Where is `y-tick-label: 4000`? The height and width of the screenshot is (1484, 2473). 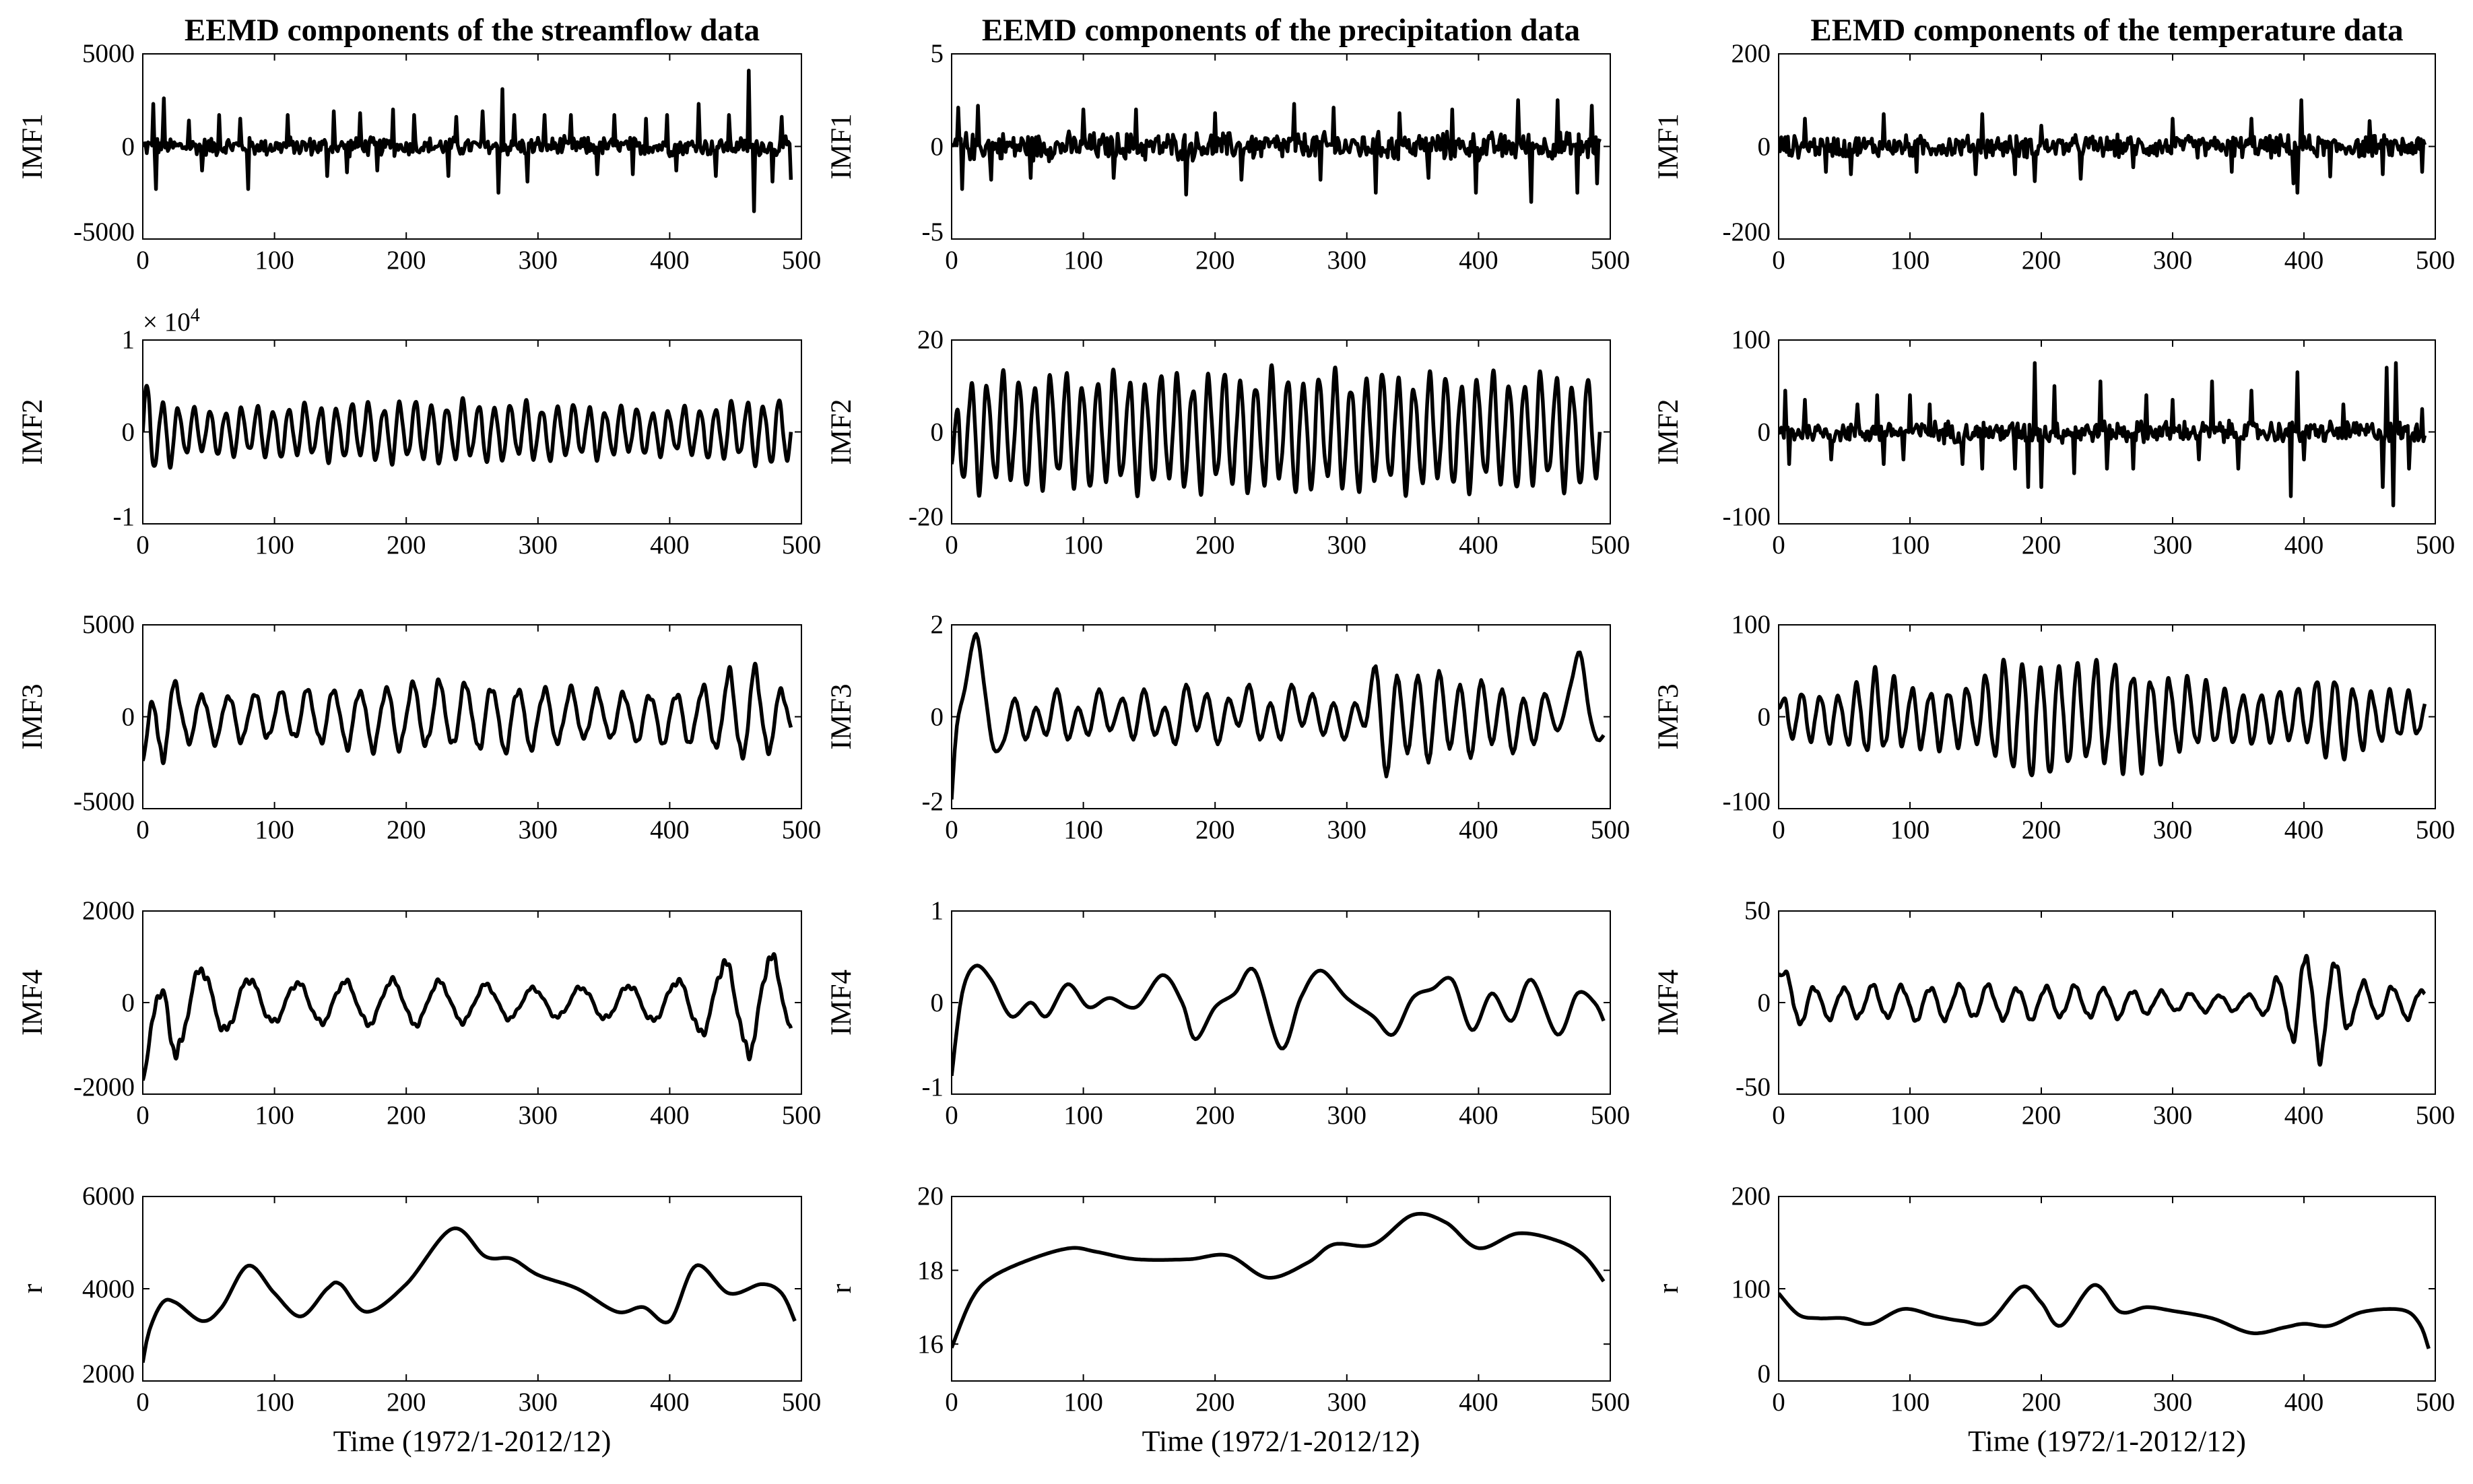
y-tick-label: 4000 is located at coordinates (108, 1289).